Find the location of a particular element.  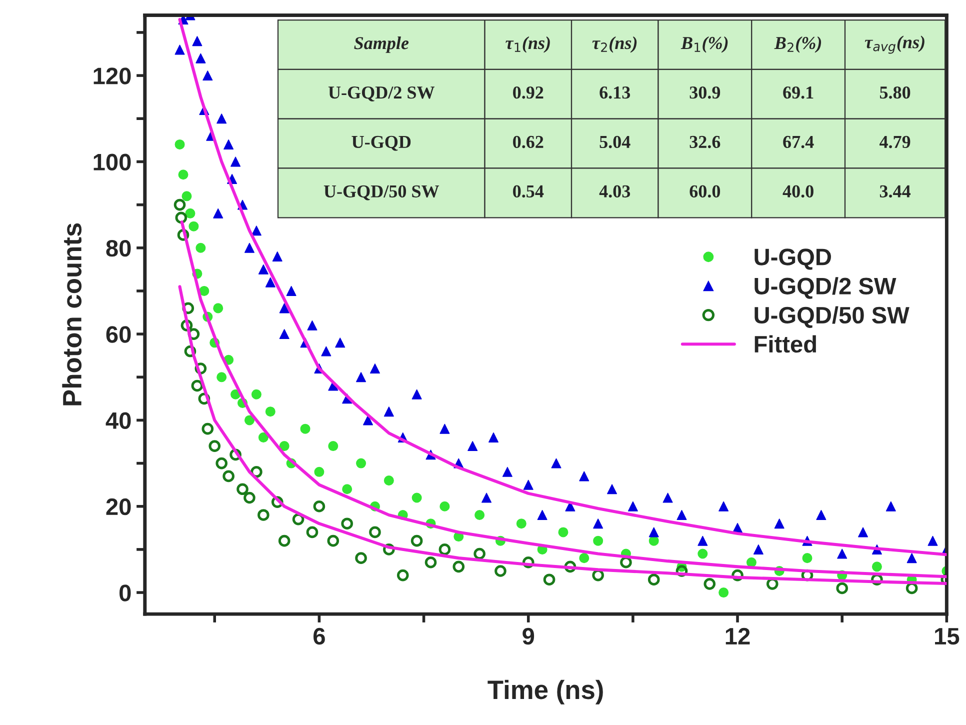

y-tick-label: 80 is located at coordinates (118, 248).